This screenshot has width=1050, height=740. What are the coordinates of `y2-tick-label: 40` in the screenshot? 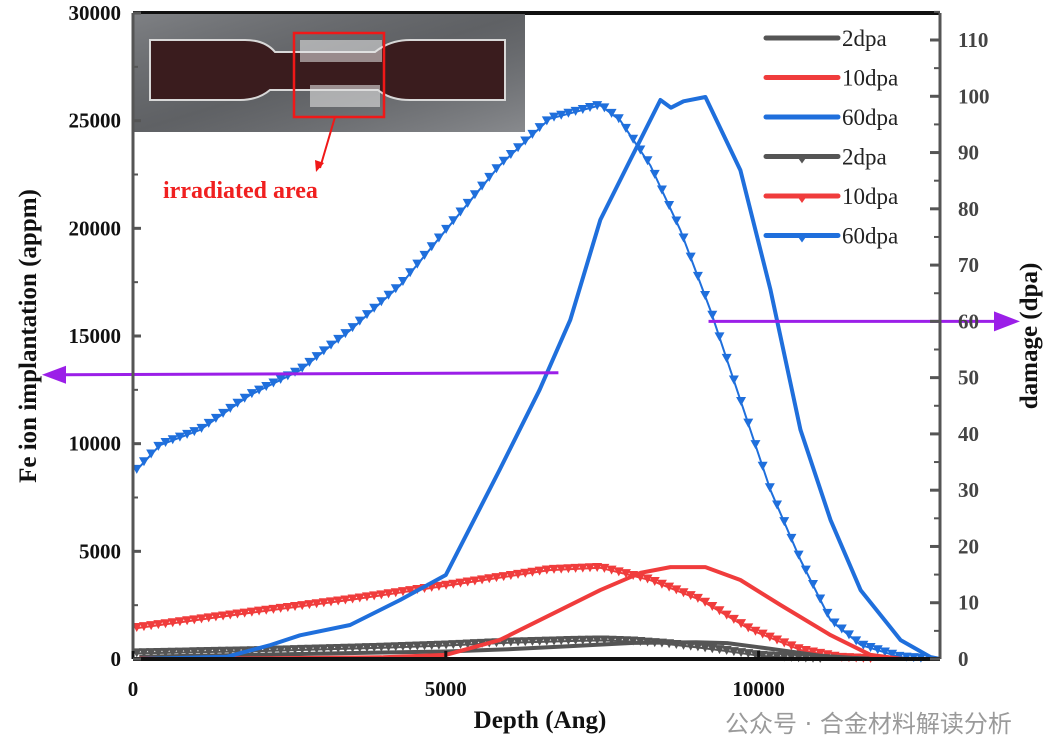 It's located at (968, 434).